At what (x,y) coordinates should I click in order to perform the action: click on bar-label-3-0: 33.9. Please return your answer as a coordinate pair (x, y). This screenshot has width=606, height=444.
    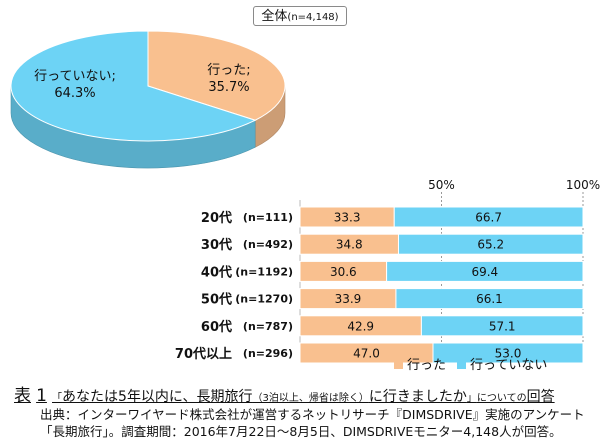
    Looking at the image, I should click on (348, 299).